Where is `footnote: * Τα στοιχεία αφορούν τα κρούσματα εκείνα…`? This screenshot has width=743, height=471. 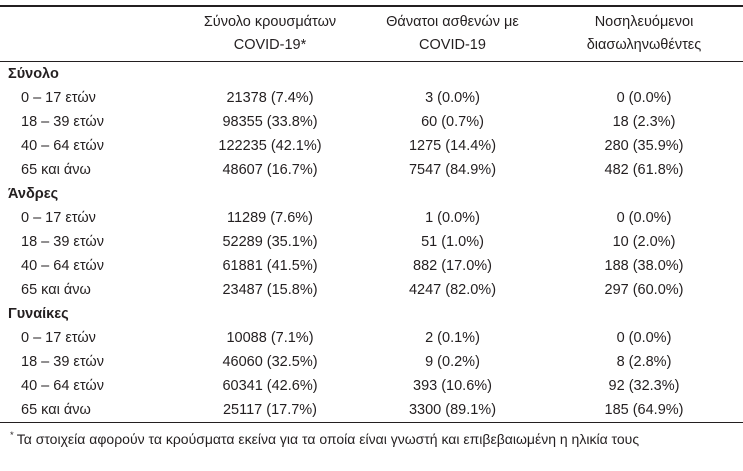 footnote: * Τα στοιχεία αφορούν τα κρούσματα εκείνα… is located at coordinates (371, 435).